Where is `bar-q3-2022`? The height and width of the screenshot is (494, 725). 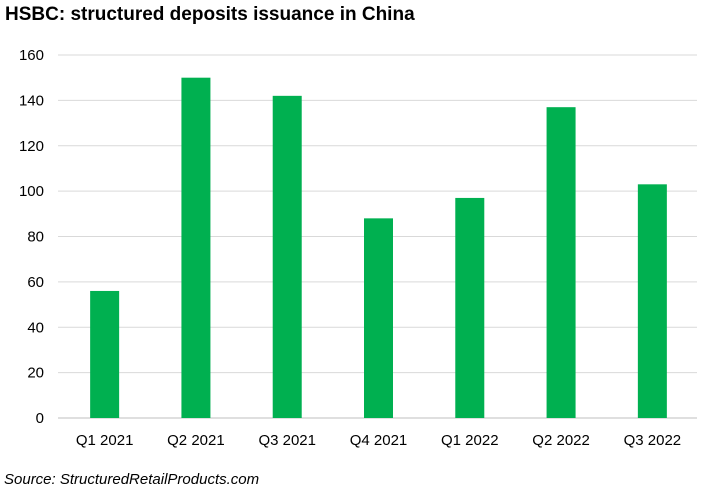
bar-q3-2022 is located at coordinates (652, 301).